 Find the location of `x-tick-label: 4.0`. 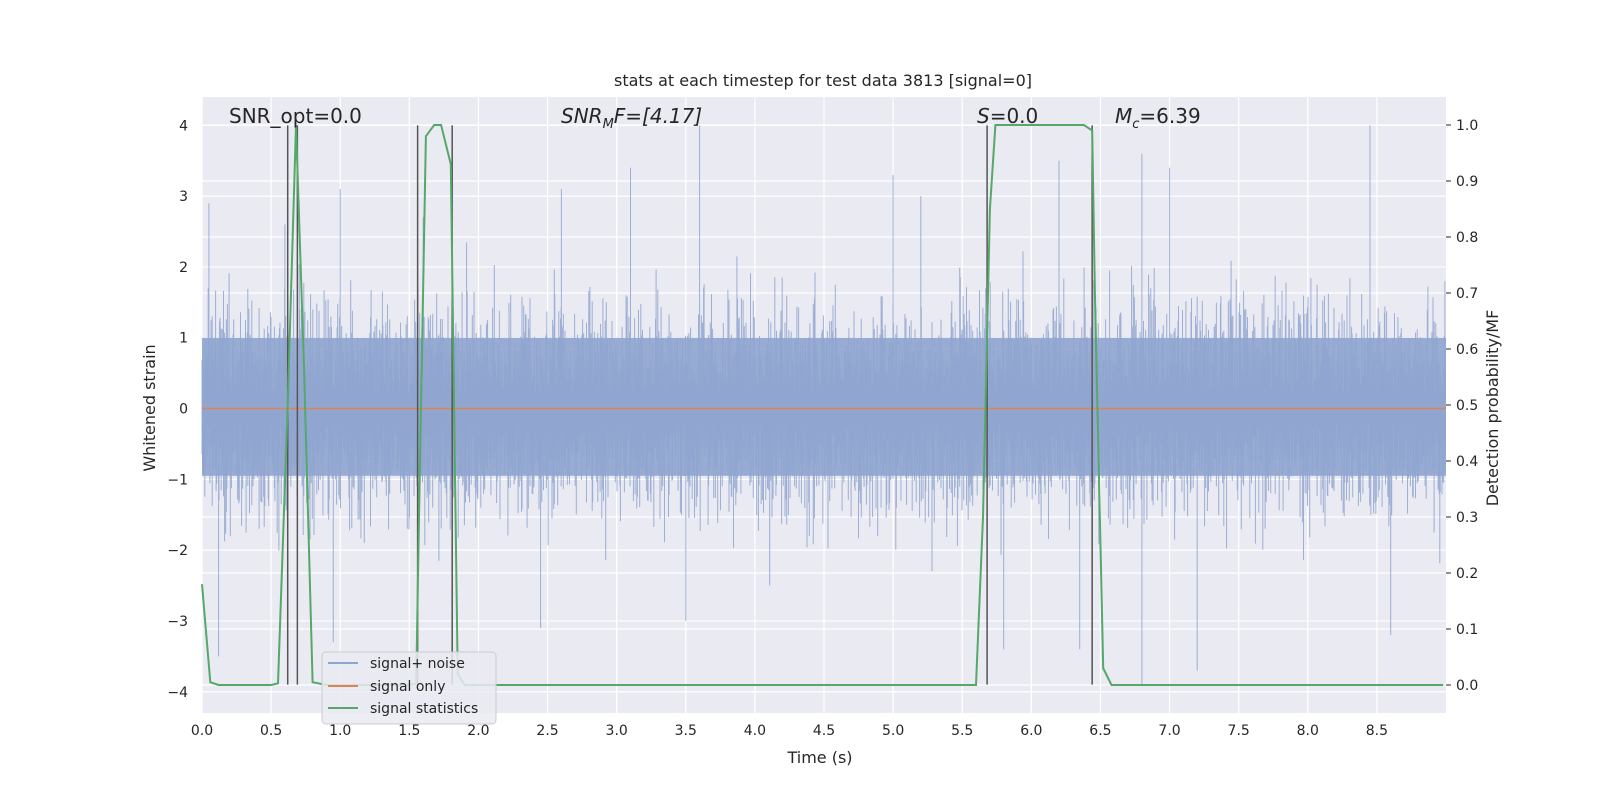

x-tick-label: 4.0 is located at coordinates (755, 731).